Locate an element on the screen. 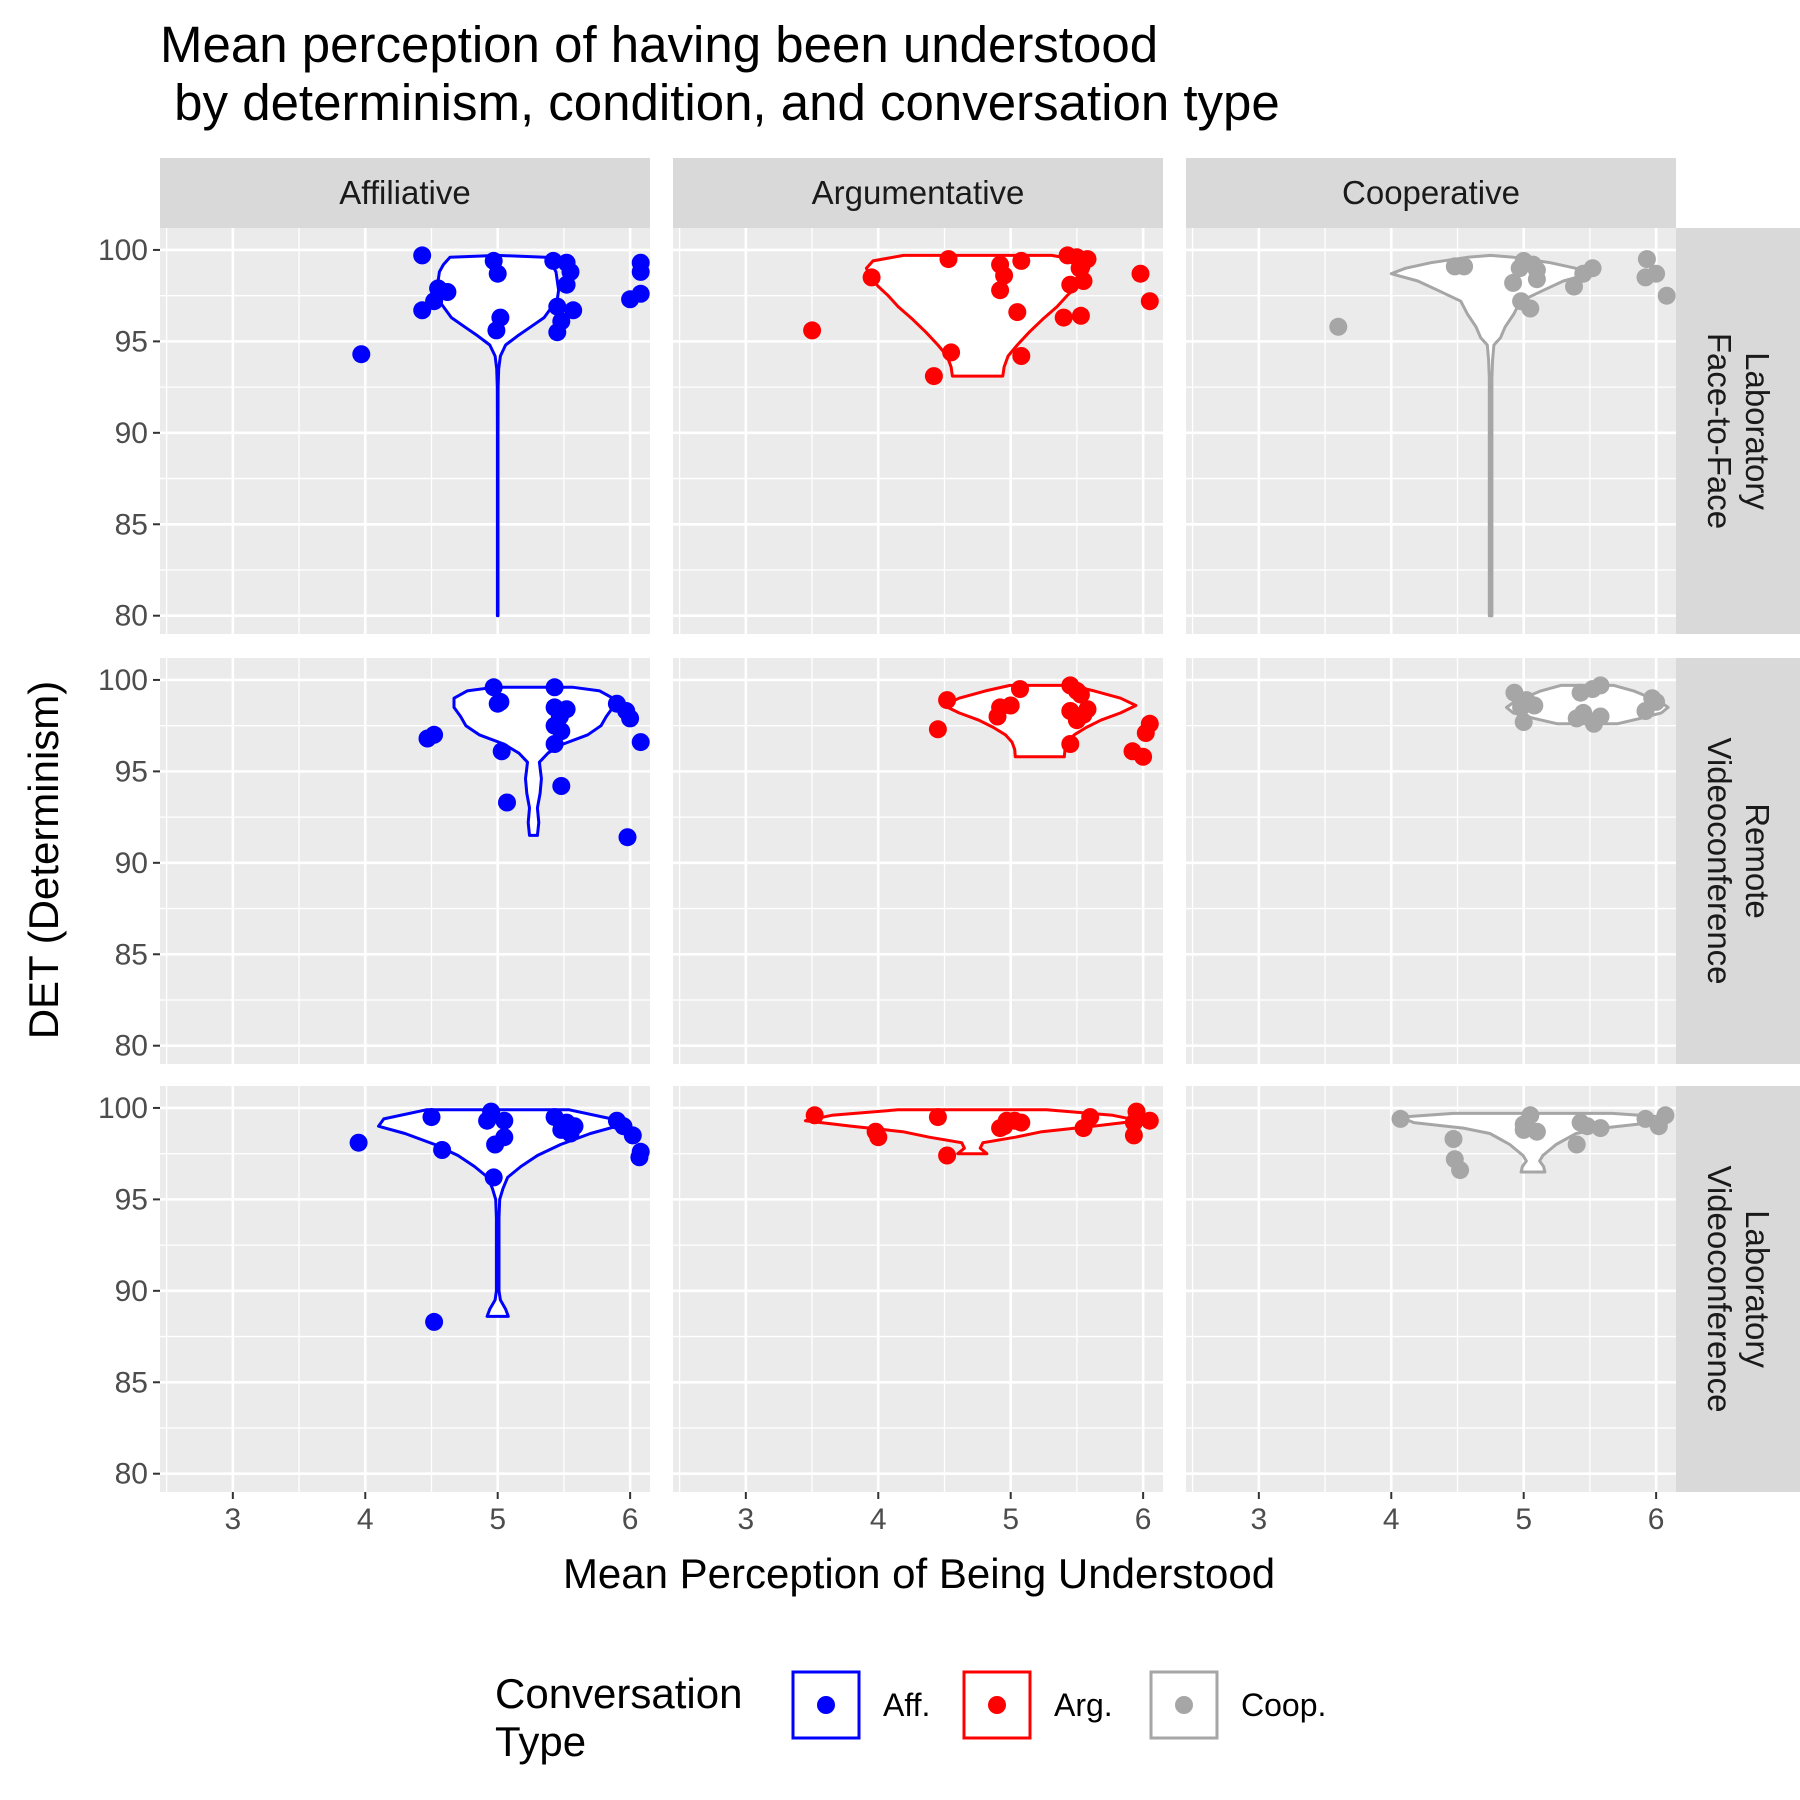  strip-label: Cooperative is located at coordinates (1431, 192).